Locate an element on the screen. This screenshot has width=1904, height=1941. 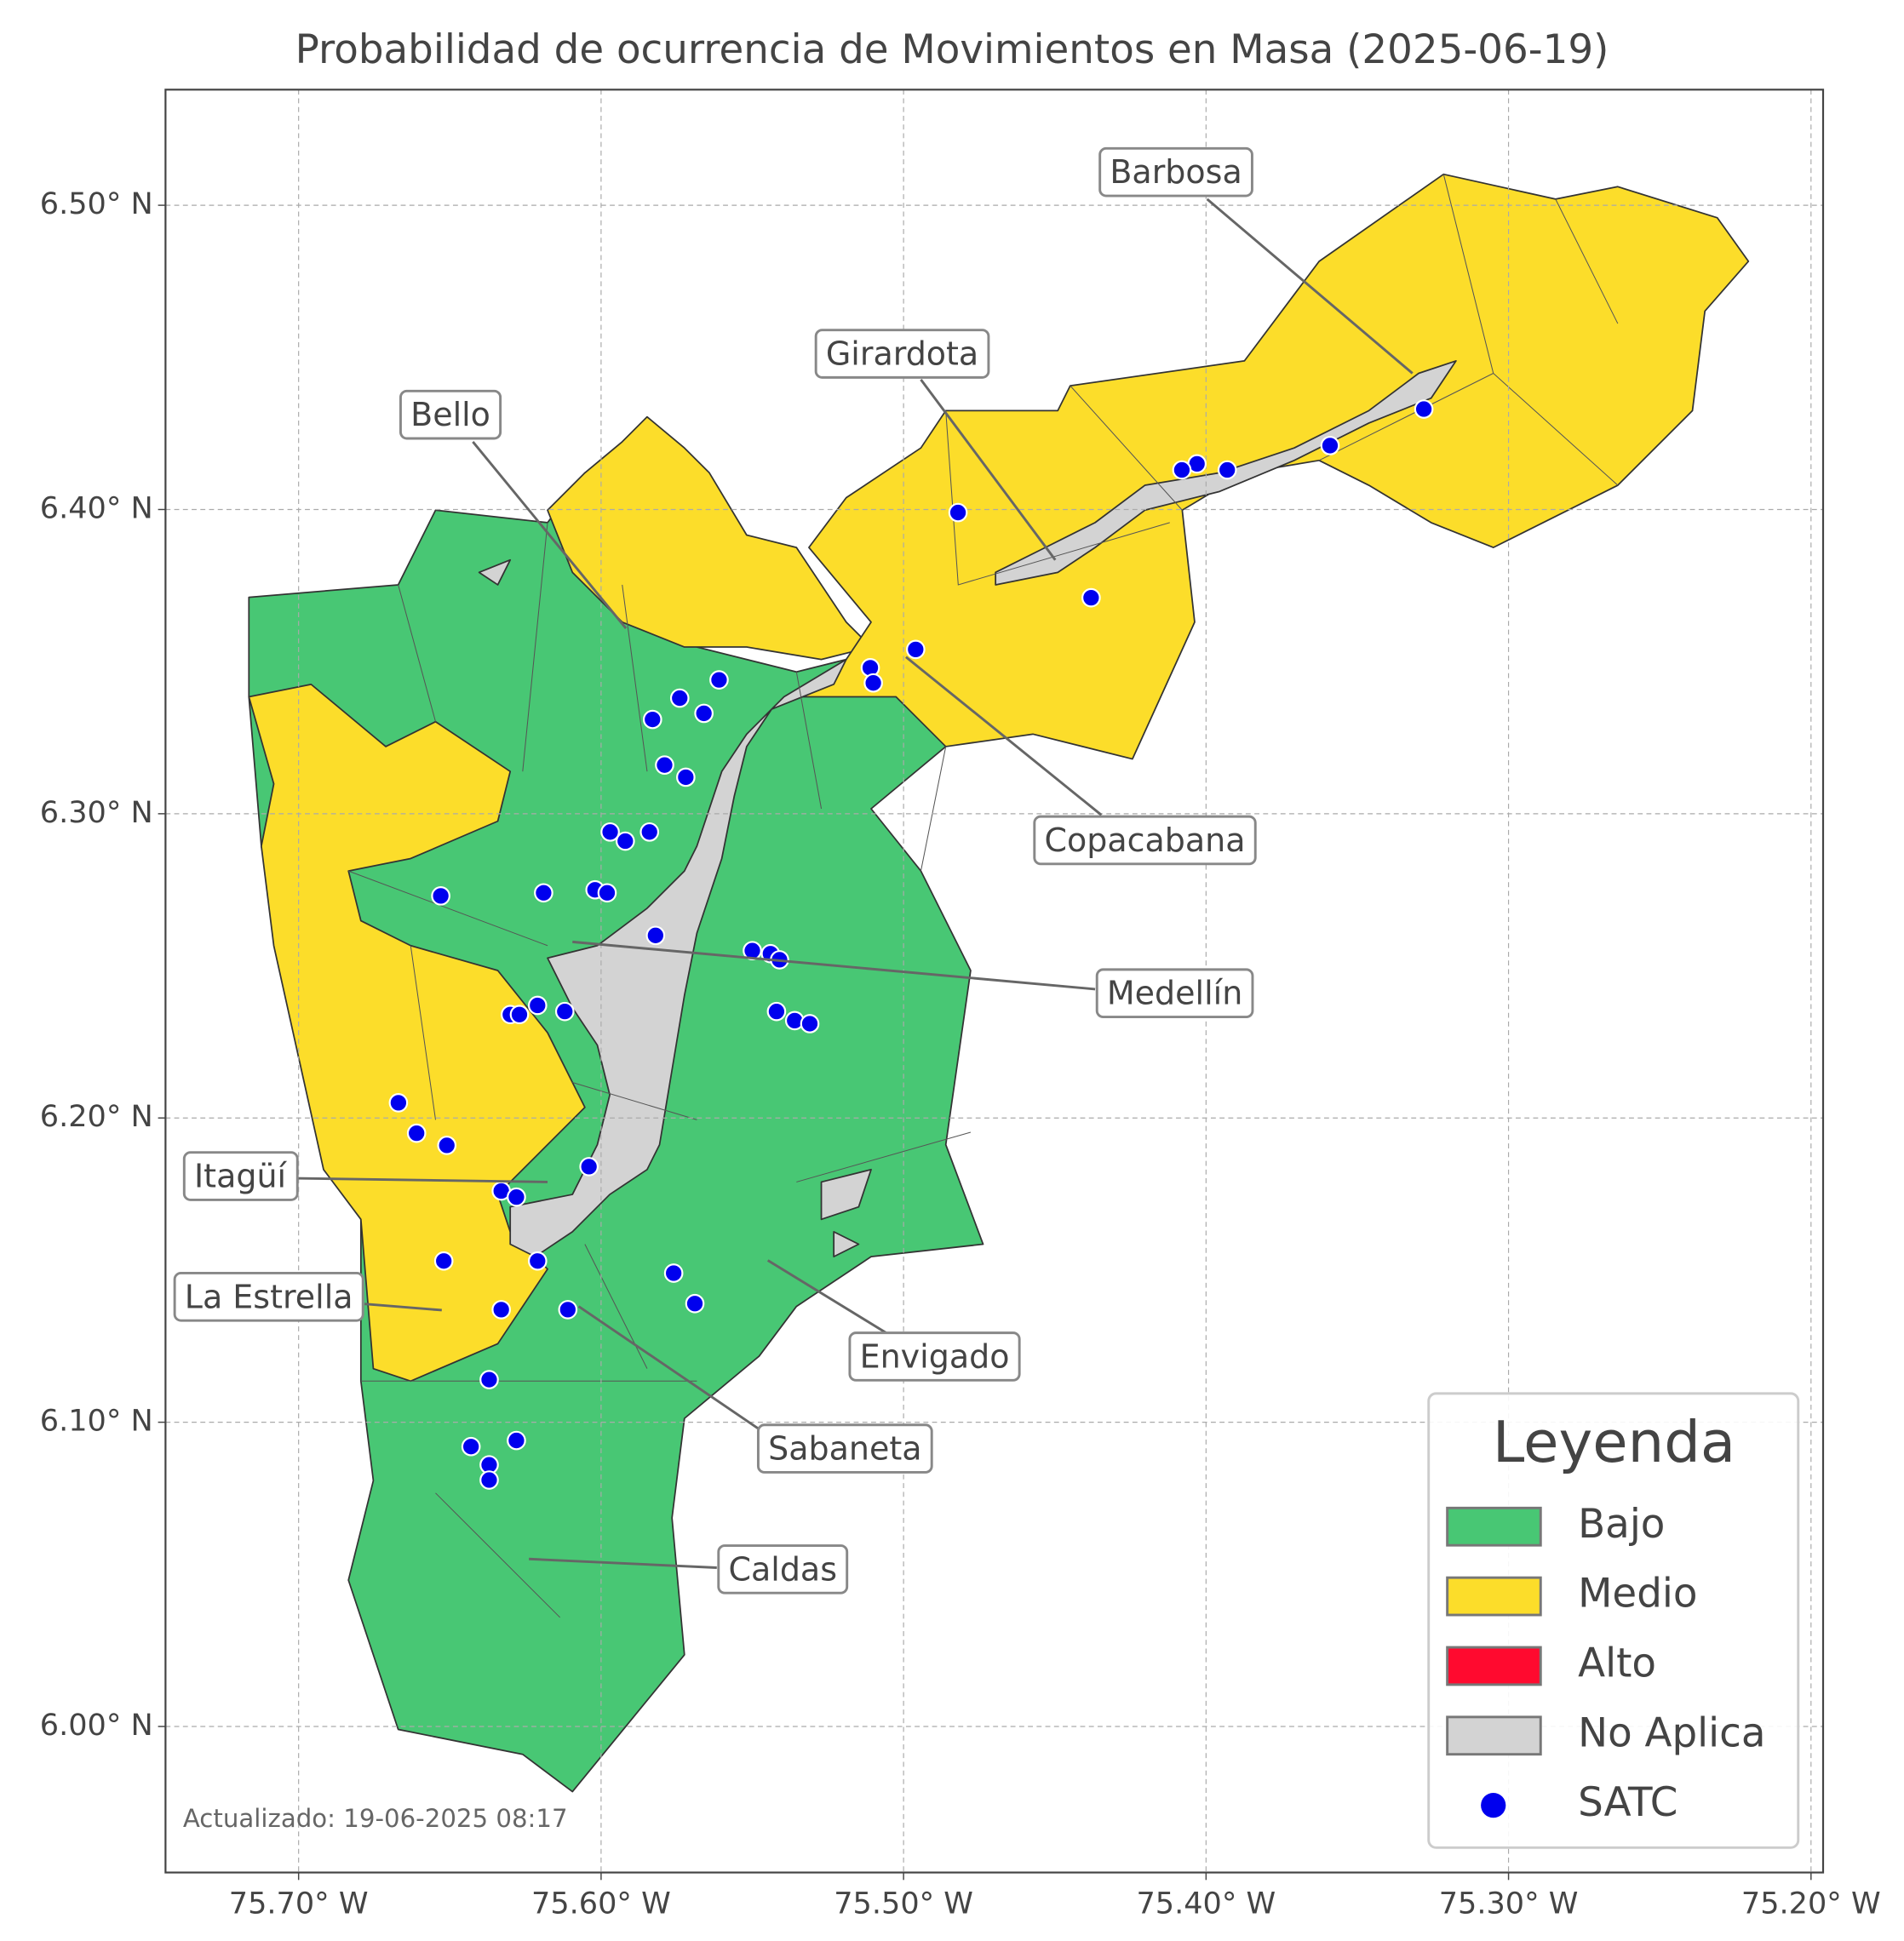
annotation-label: La Estrella is located at coordinates (269, 1296).